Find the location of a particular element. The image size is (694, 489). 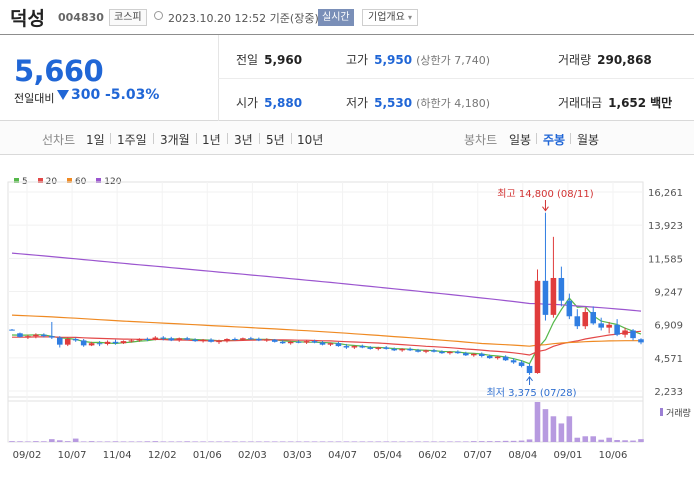

stat-open: 시가 5,880 is located at coordinates (269, 102).